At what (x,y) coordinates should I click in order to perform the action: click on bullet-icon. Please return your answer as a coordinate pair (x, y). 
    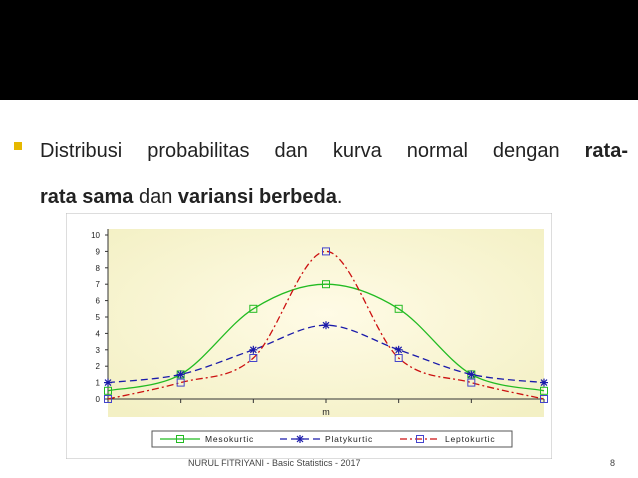
    Looking at the image, I should click on (18, 146).